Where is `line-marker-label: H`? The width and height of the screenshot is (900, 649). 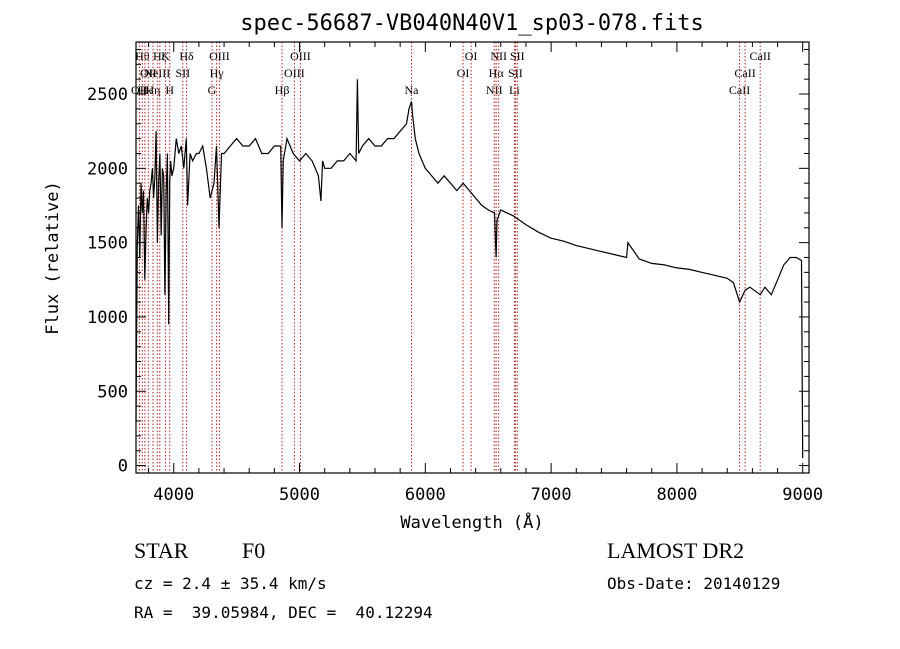 line-marker-label: H is located at coordinates (169, 90).